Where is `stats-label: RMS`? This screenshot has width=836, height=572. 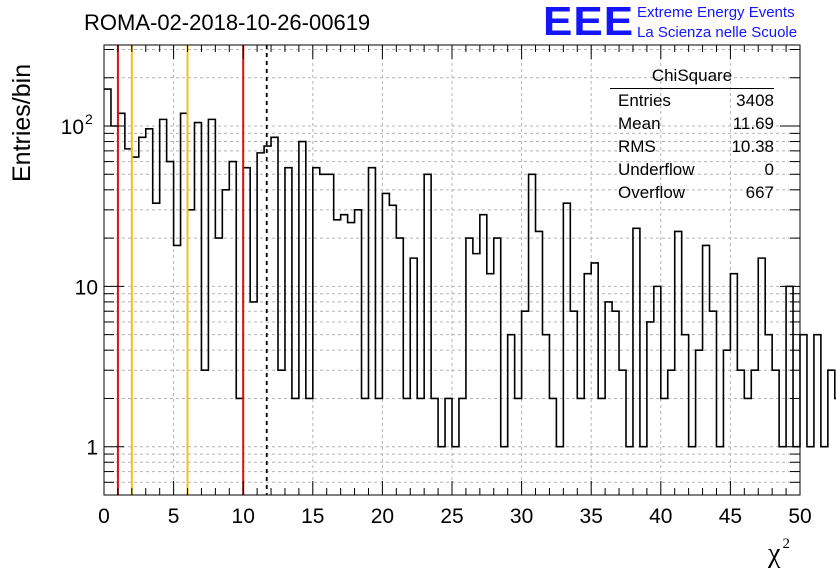 stats-label: RMS is located at coordinates (637, 146).